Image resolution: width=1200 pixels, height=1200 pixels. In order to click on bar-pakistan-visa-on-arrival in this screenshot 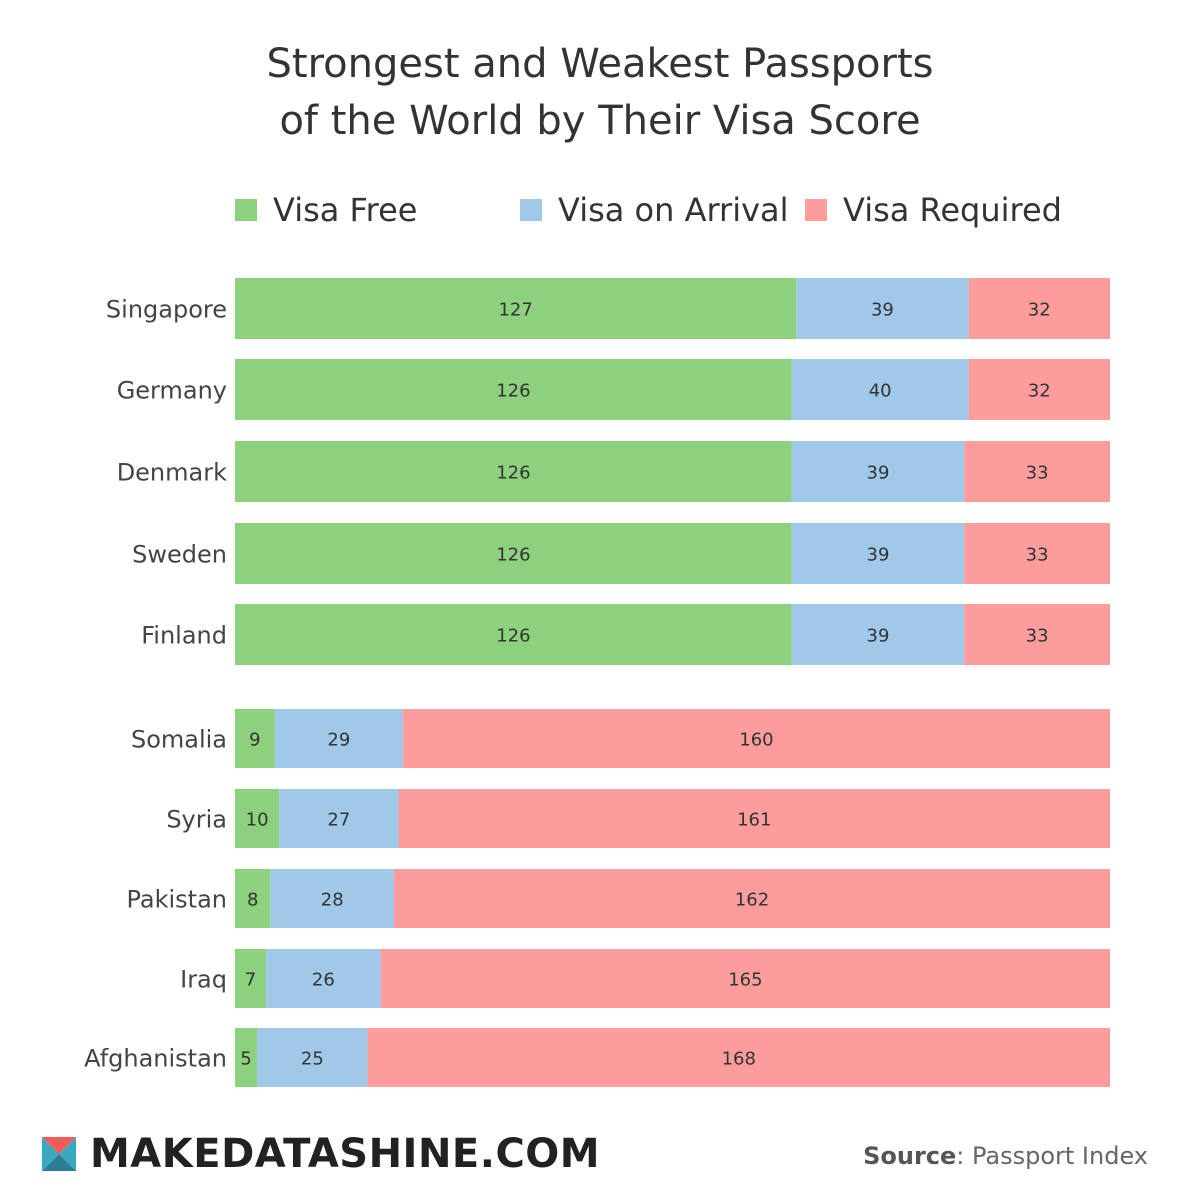, I will do `click(332, 898)`.